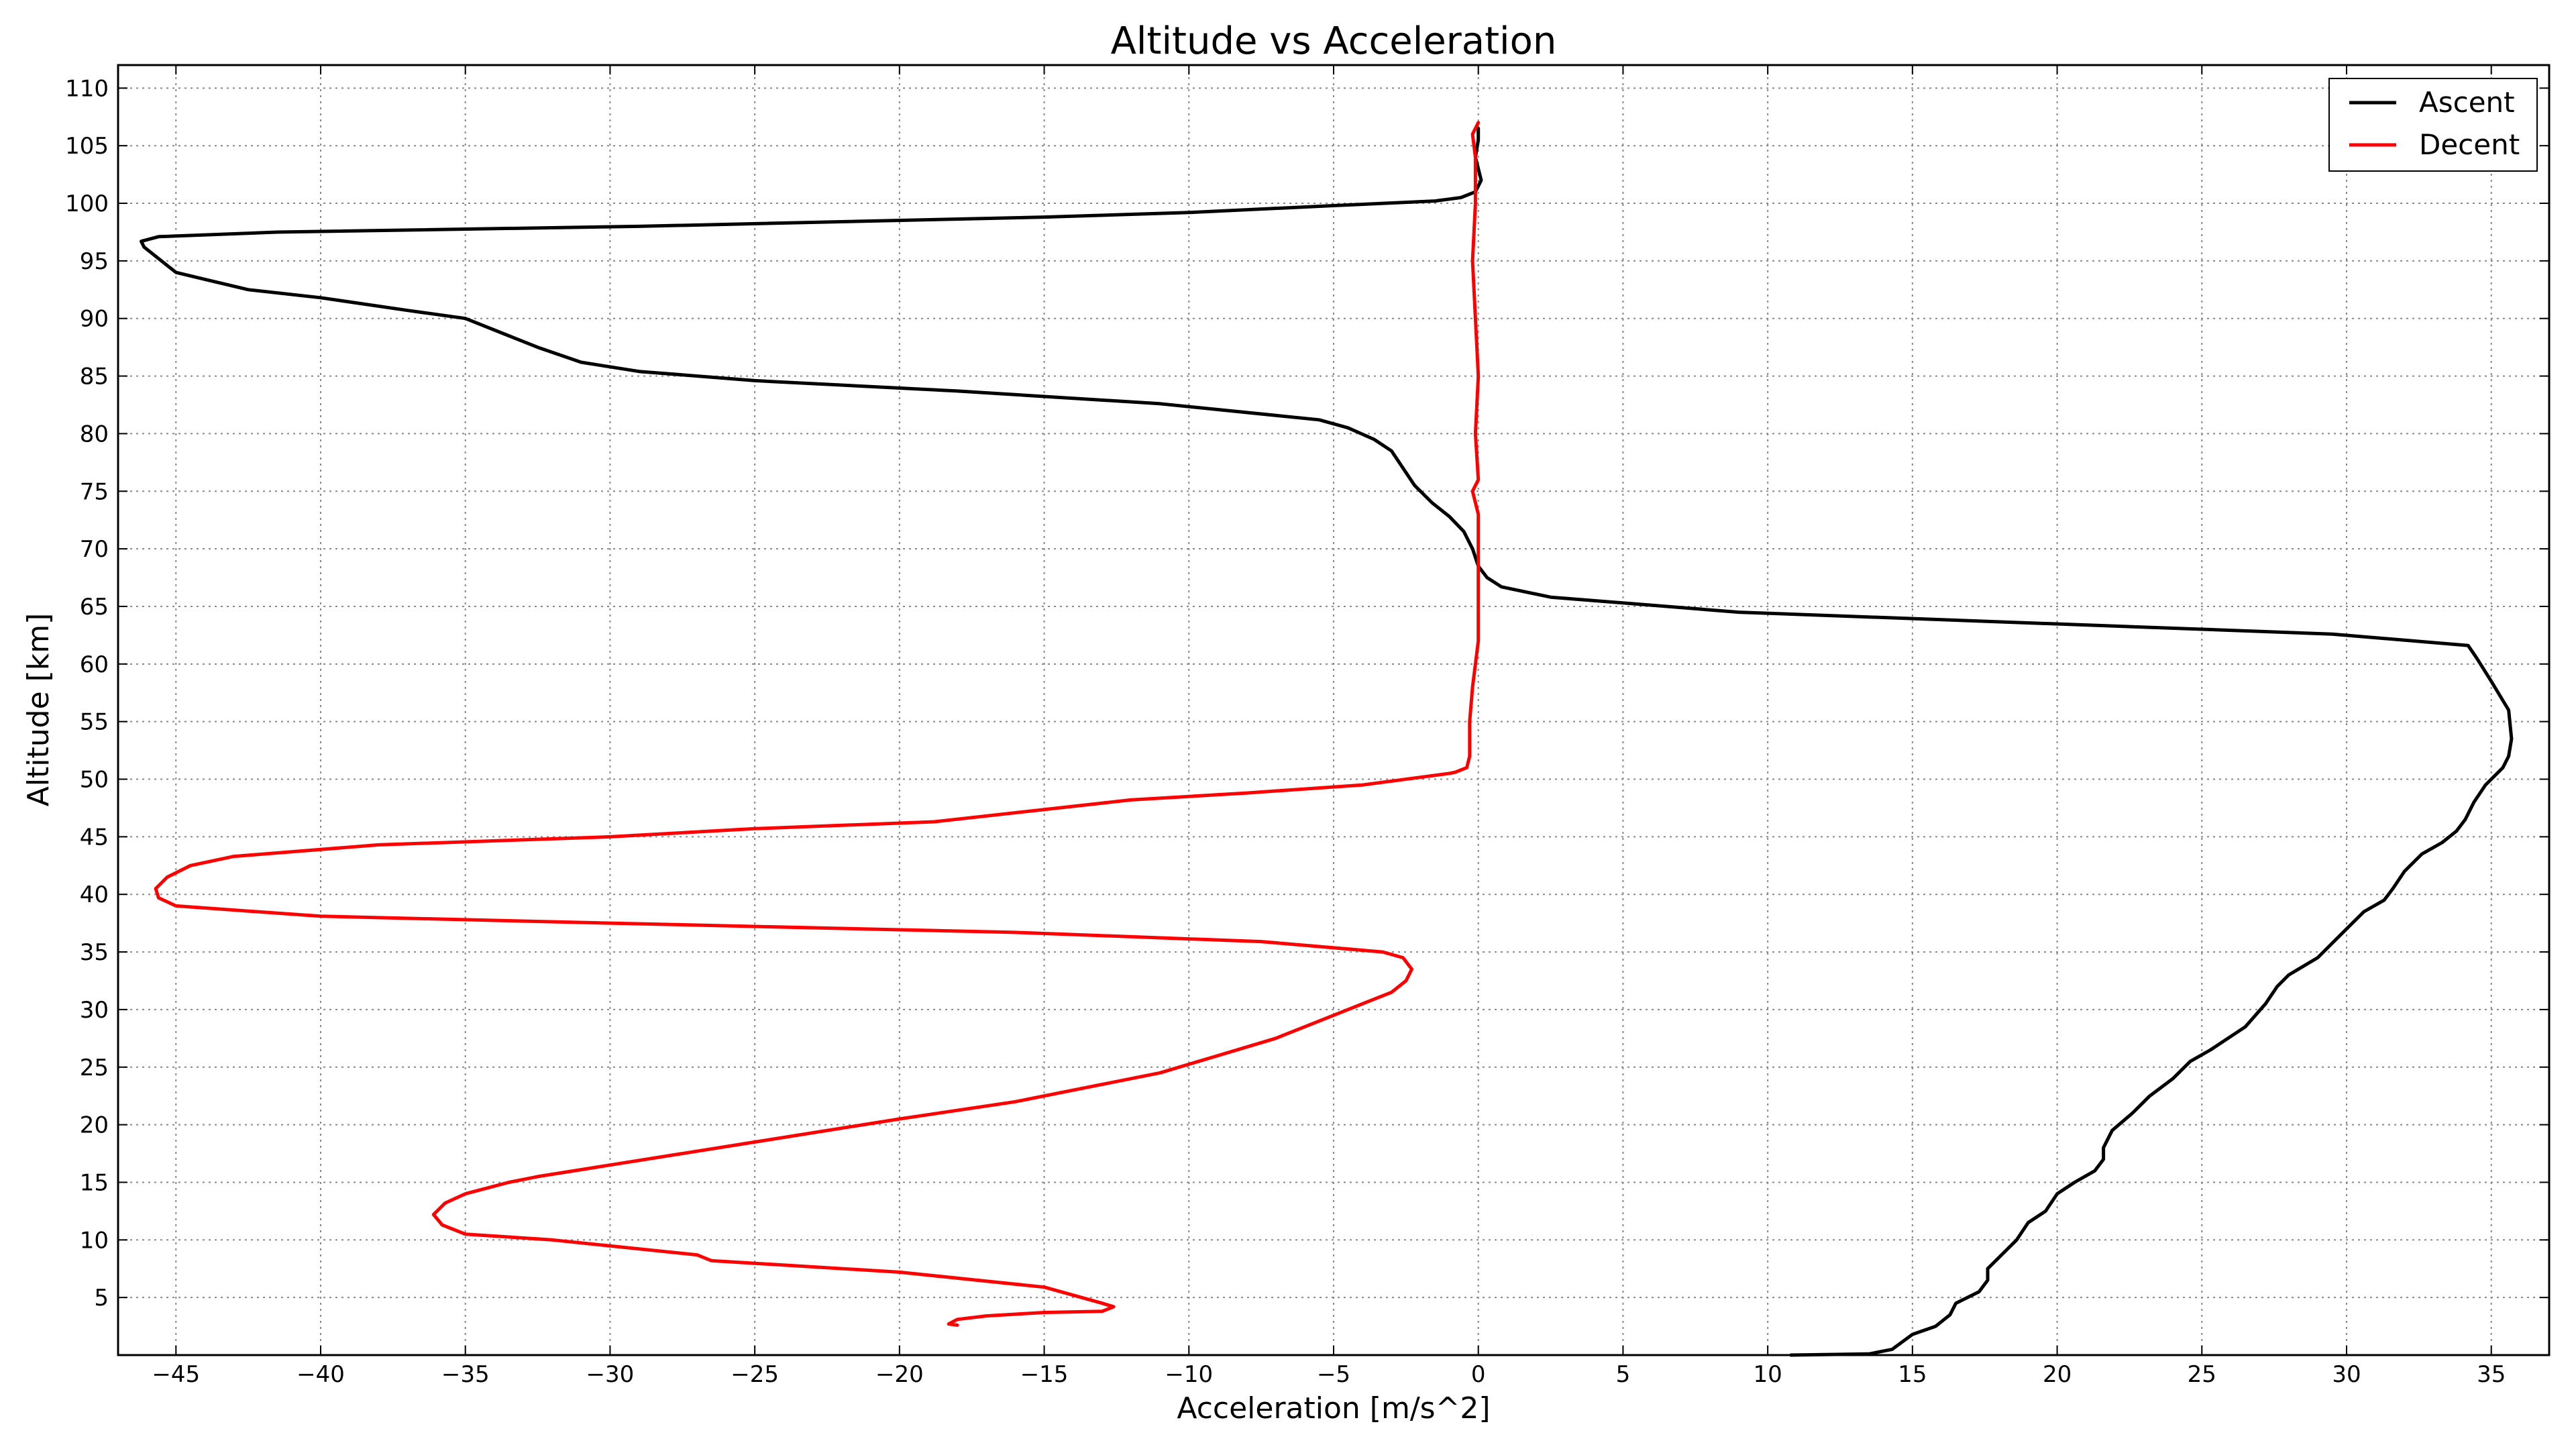 The height and width of the screenshot is (1449, 2576). Describe the element at coordinates (94, 549) in the screenshot. I see `y-tick-label: 70` at that location.